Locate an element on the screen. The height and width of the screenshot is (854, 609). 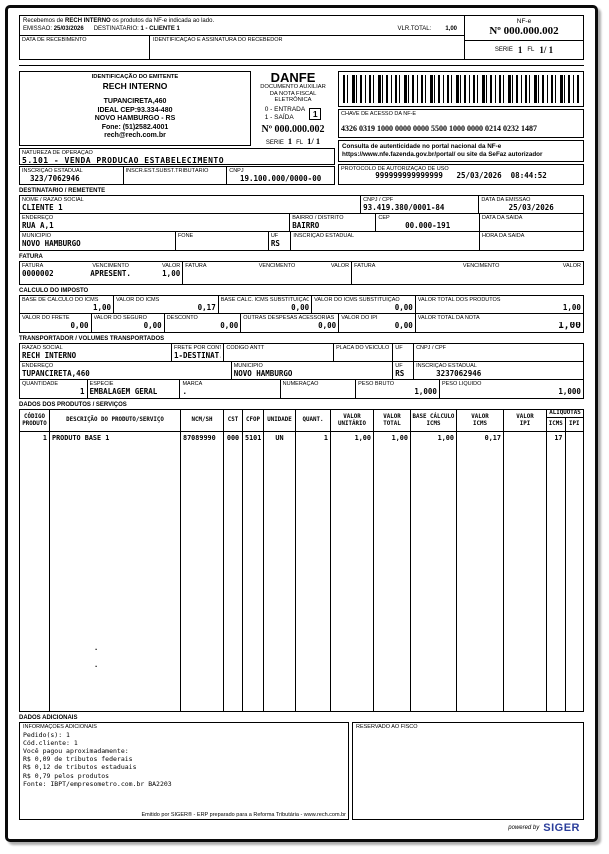
coluna-base-calculo-icms: BASE CÁLCULO ICMS is located at coordinates (434, 420).